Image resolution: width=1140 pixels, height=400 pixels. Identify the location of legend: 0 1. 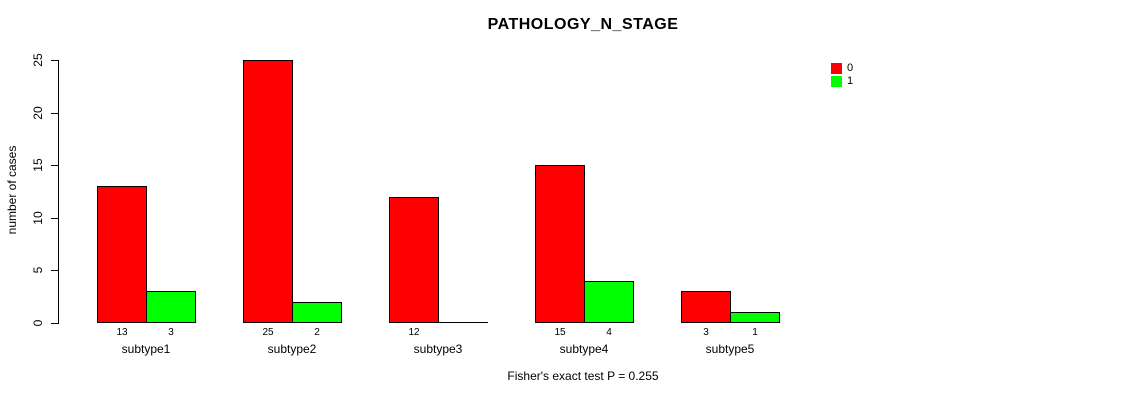
(842, 75).